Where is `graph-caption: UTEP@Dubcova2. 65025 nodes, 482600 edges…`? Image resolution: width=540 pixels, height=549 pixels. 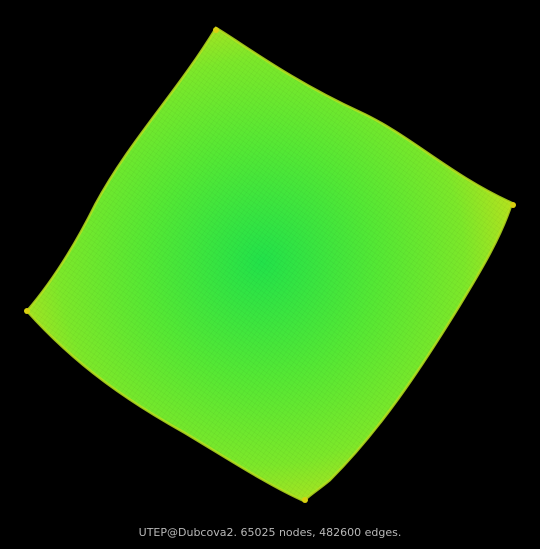 graph-caption: UTEP@Dubcova2. 65025 nodes, 482600 edges… is located at coordinates (270, 532).